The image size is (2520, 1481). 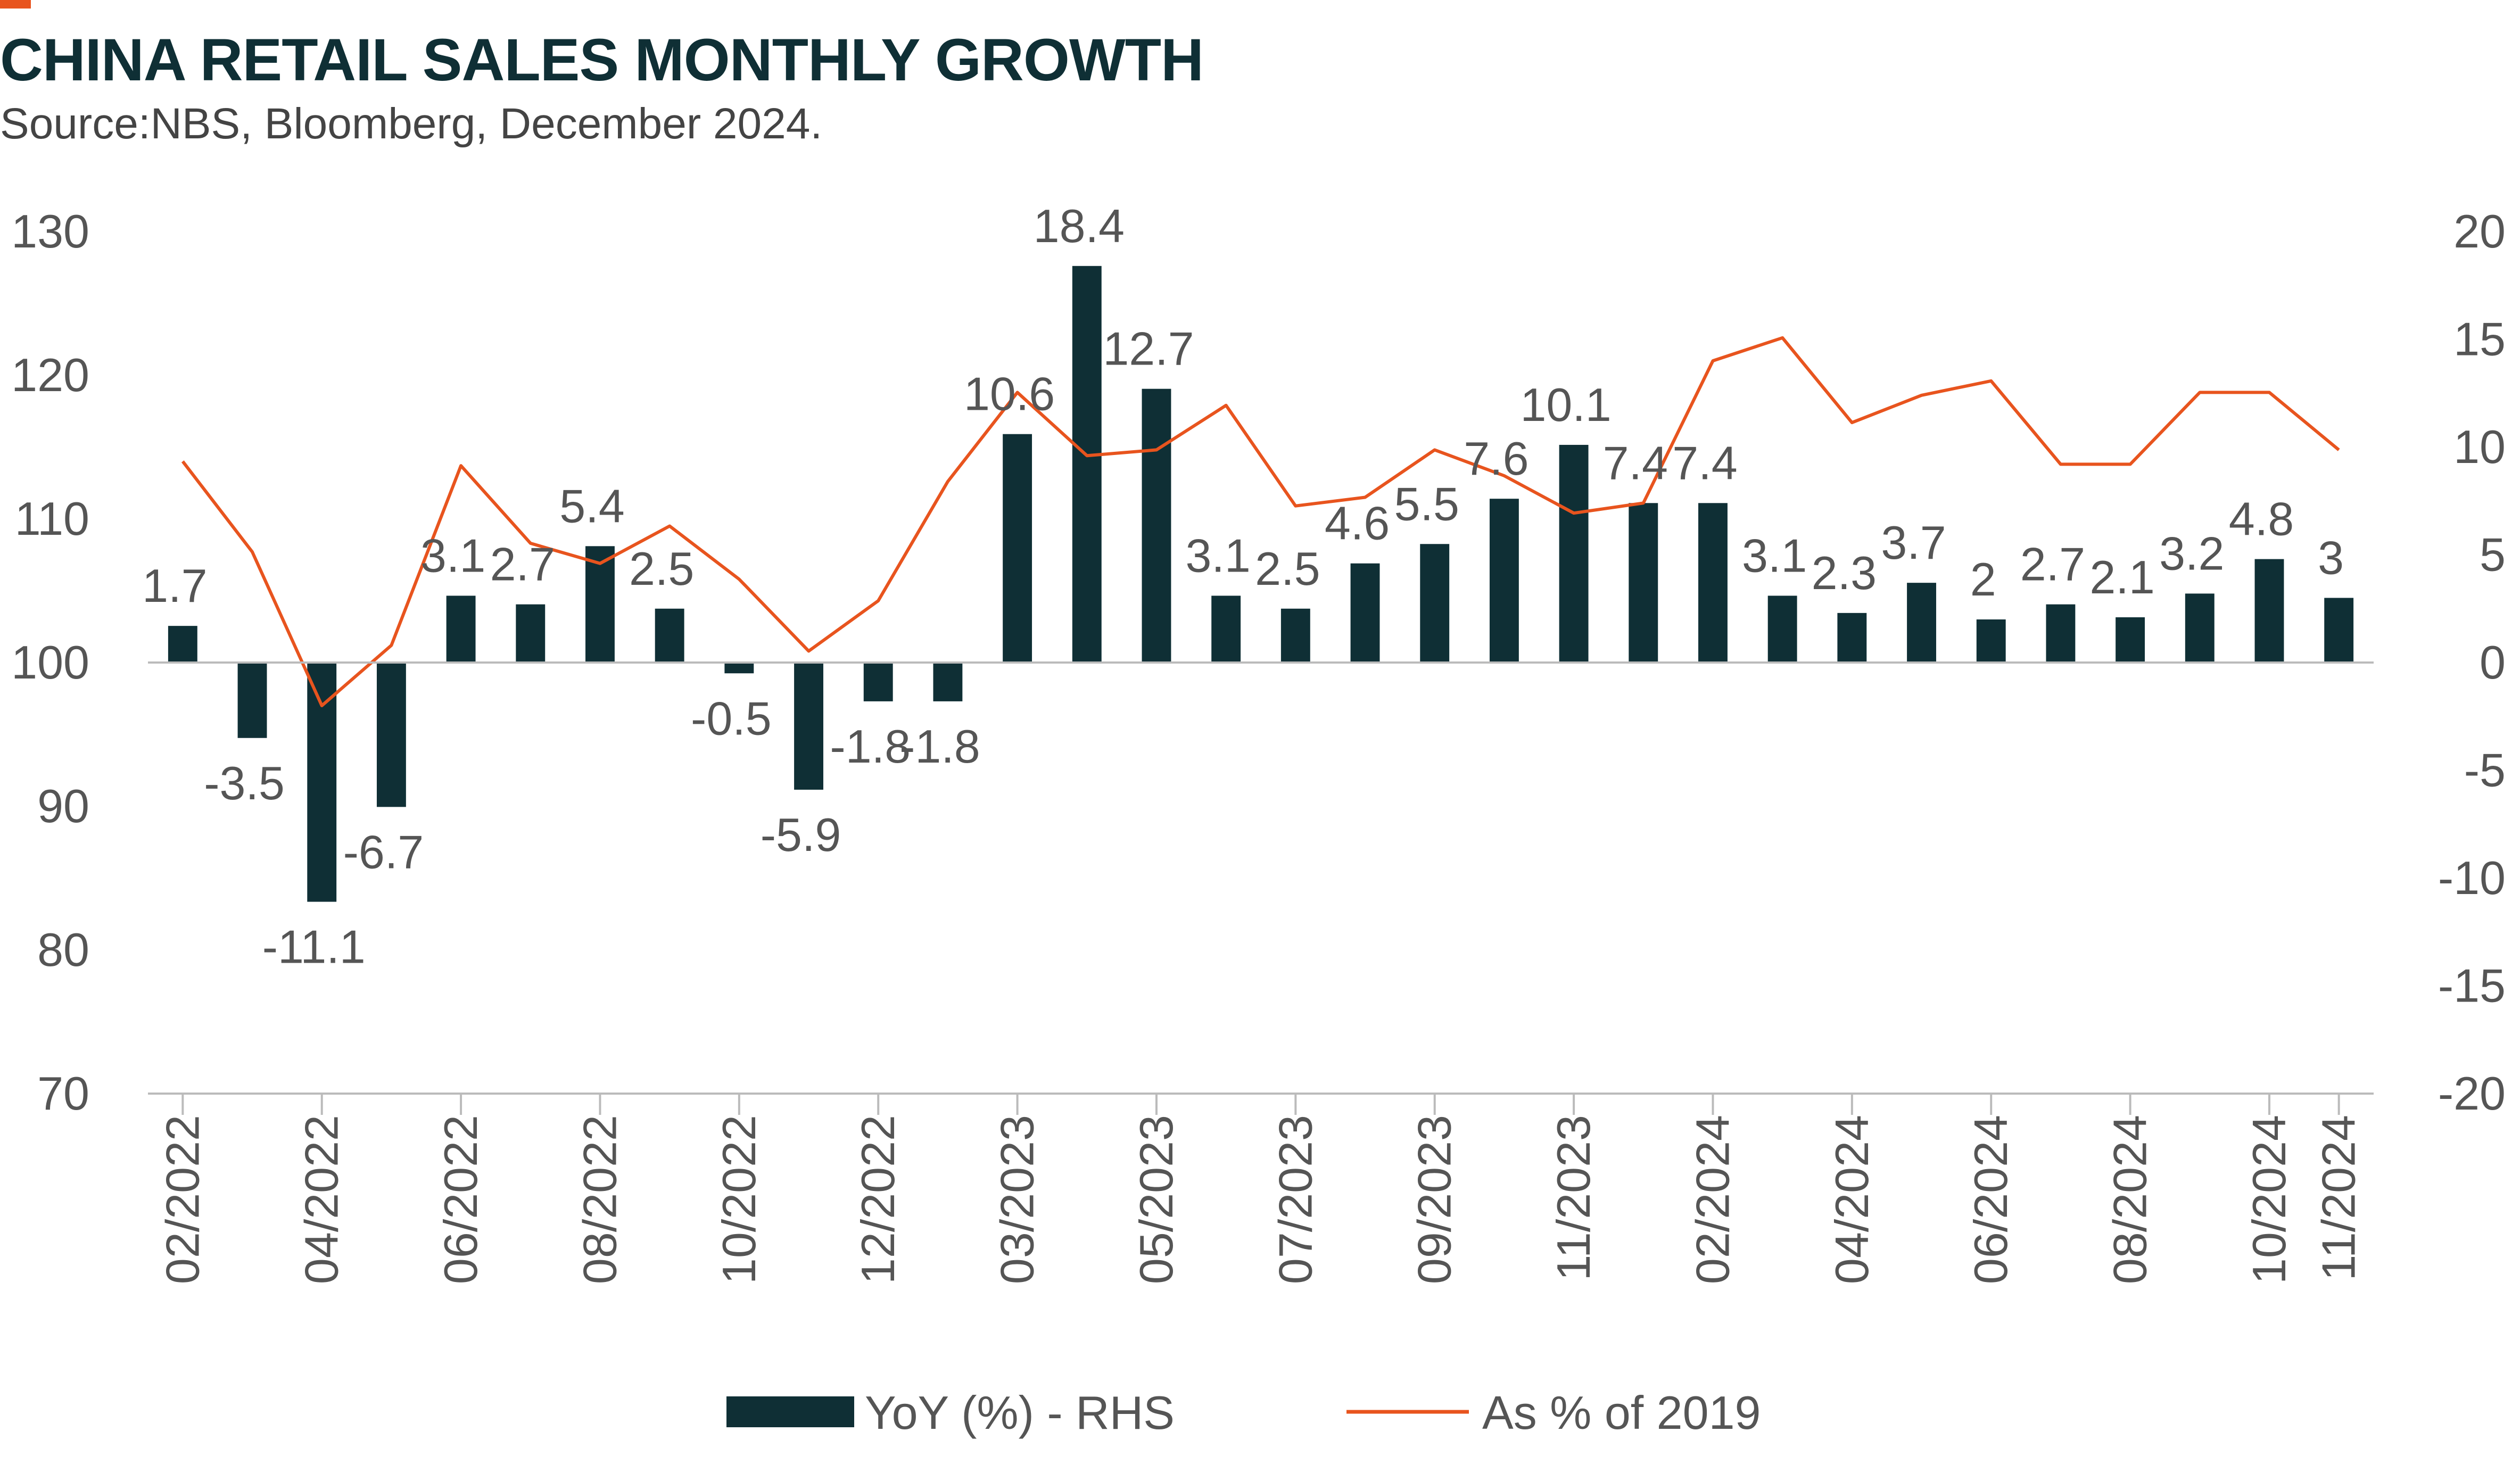 What do you see at coordinates (739, 1199) in the screenshot?
I see `x-tick-label: 10/2022` at bounding box center [739, 1199].